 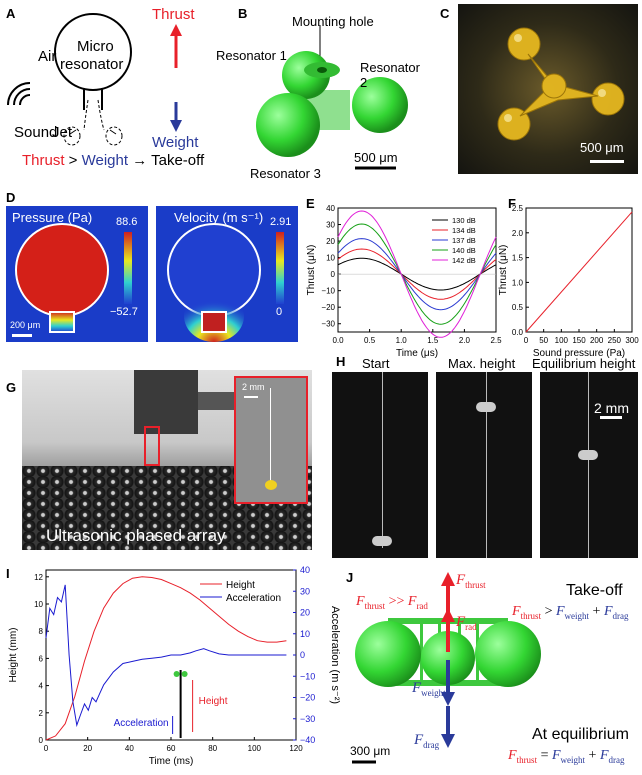 What do you see at coordinates (22, 335) in the screenshot?
I see `scale-bar-d` at bounding box center [22, 335].